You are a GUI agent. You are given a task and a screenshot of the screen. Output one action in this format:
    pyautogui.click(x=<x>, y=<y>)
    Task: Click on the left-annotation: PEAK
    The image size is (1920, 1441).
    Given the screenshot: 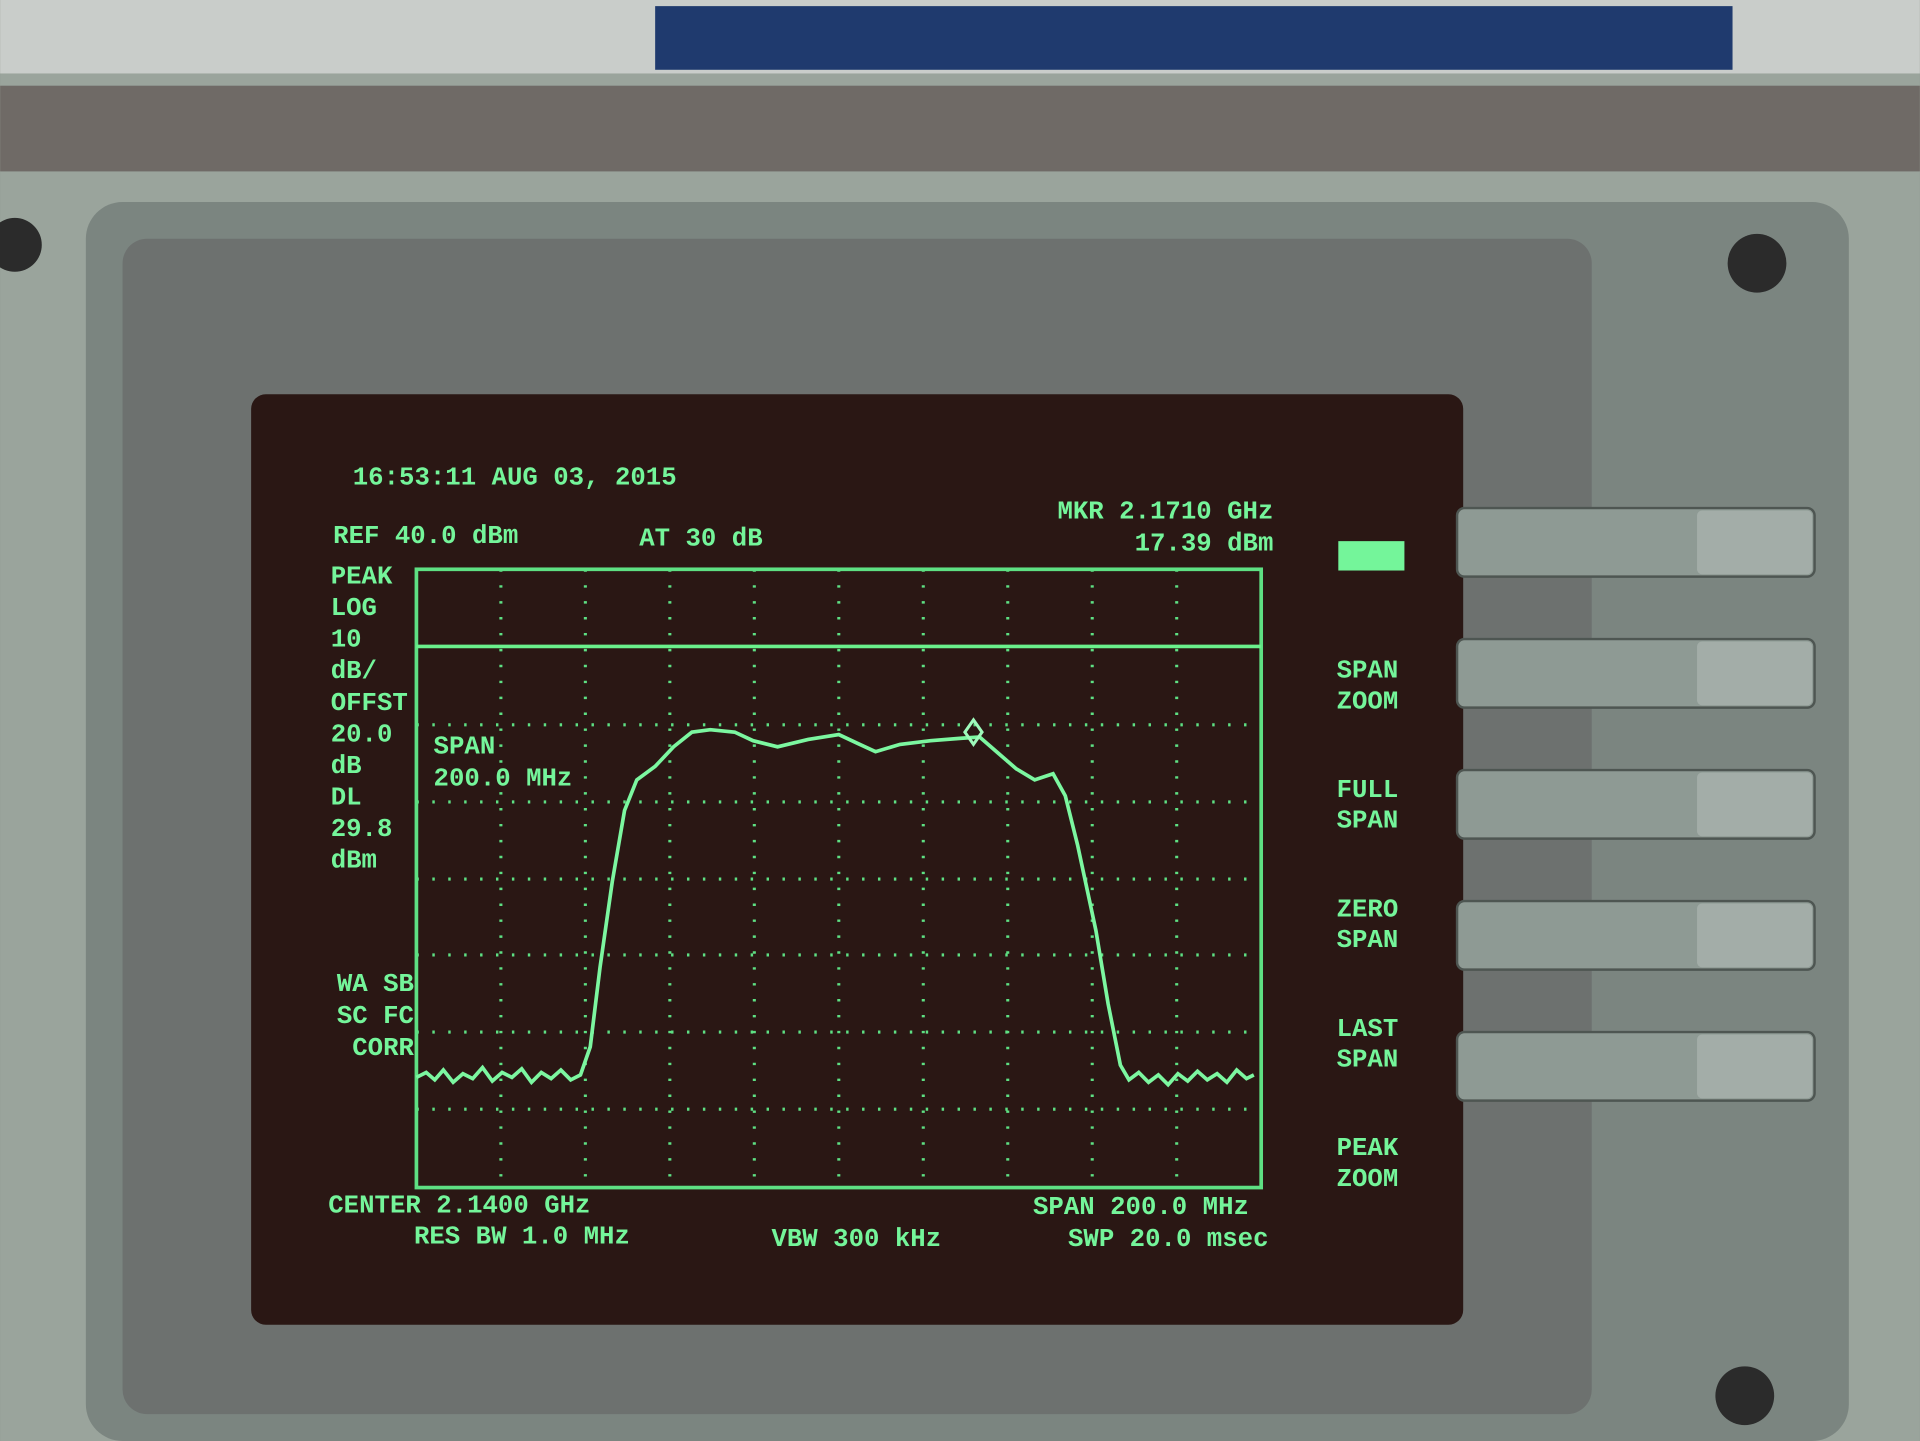 What is the action you would take?
    pyautogui.click(x=362, y=576)
    